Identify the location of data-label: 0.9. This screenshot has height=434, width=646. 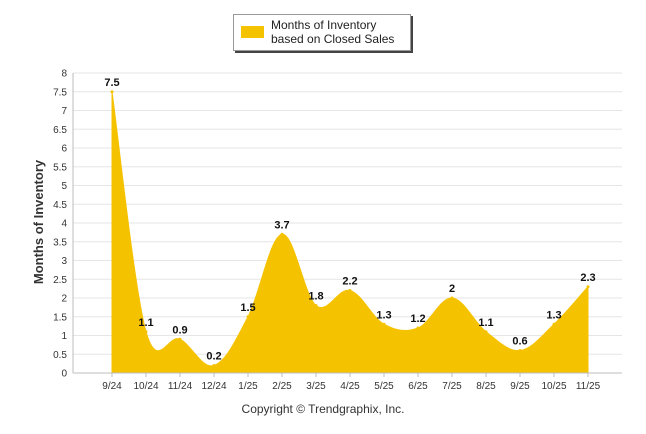
(179, 330).